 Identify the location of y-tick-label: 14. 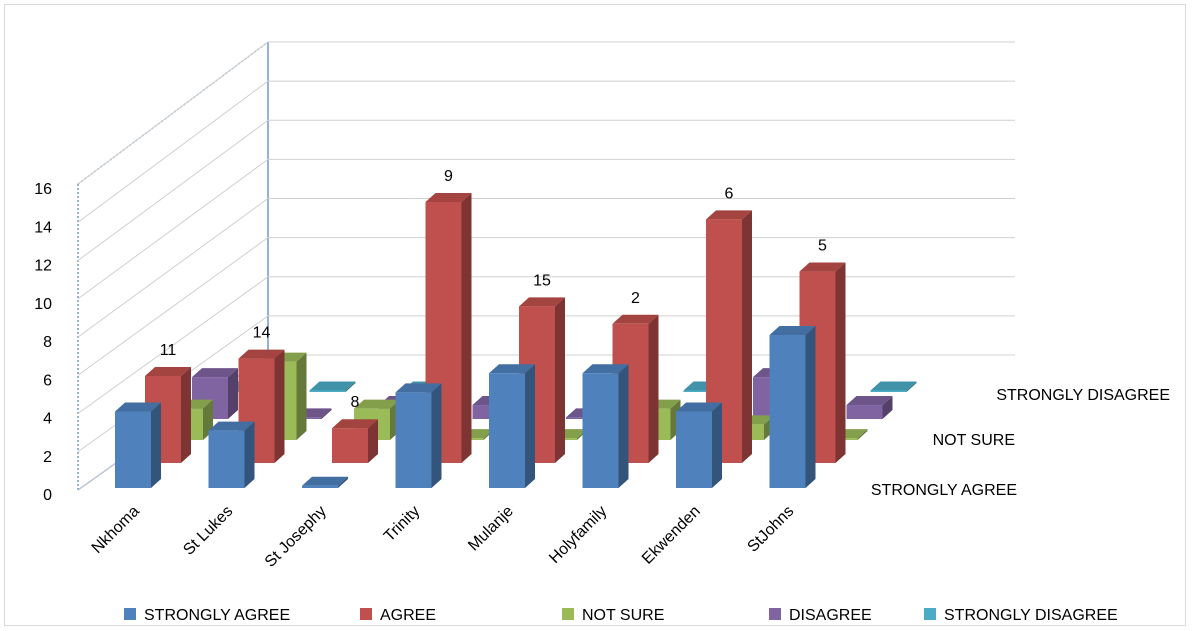
(43, 227).